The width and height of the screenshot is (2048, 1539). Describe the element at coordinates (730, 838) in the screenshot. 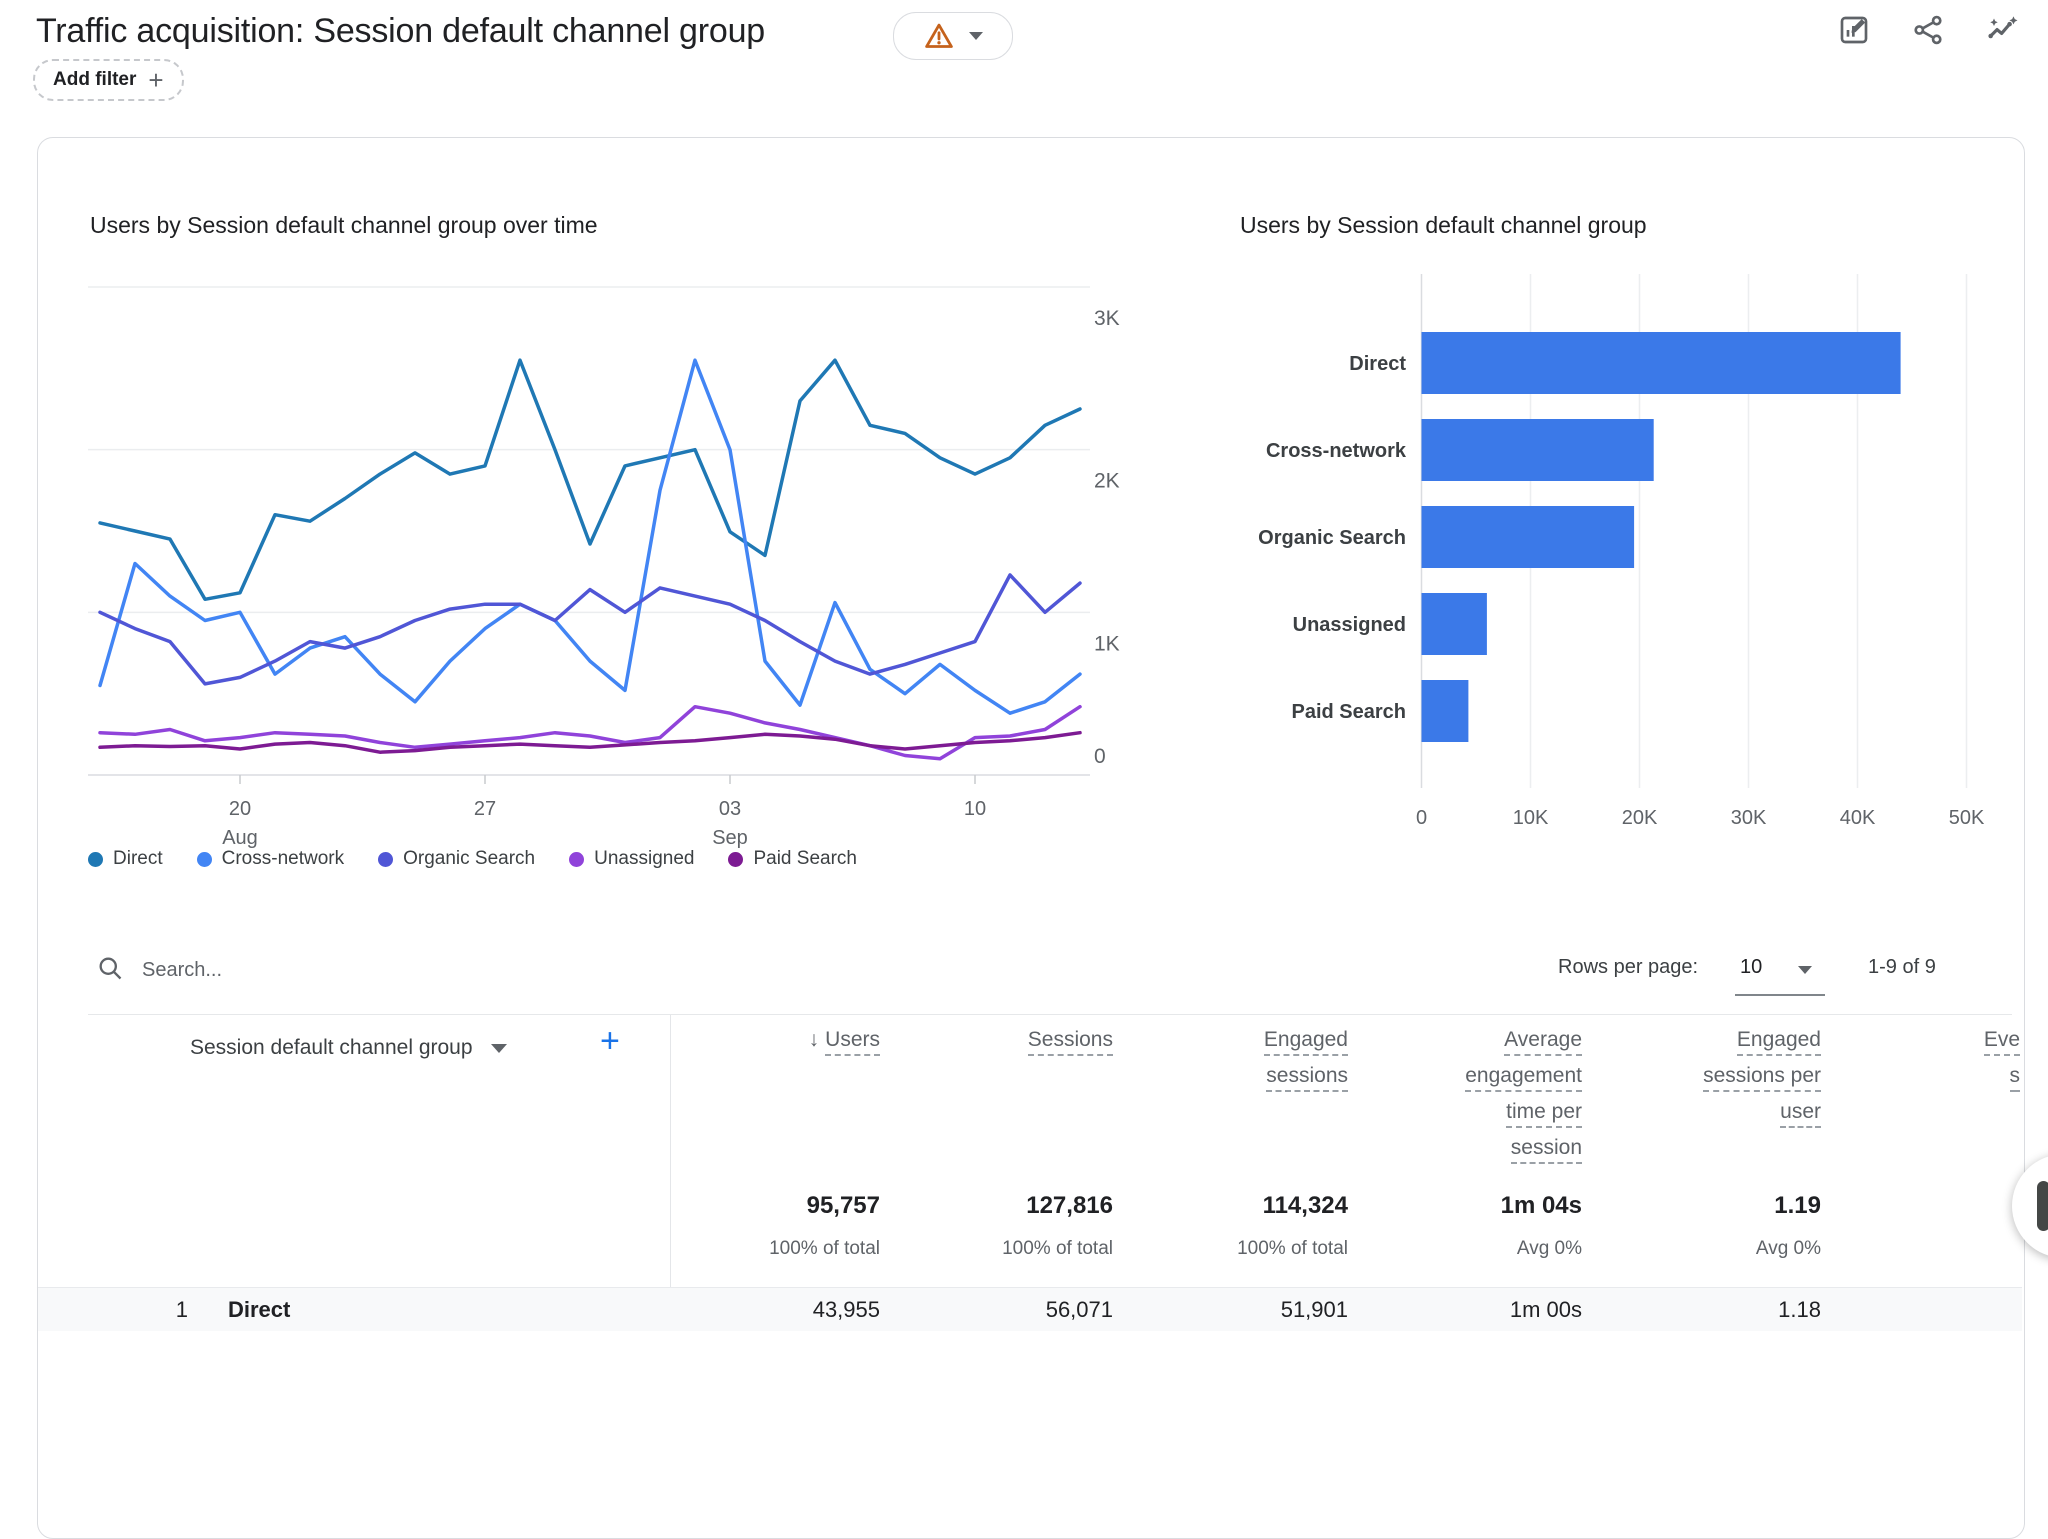

I see `svg-text: Sep` at that location.